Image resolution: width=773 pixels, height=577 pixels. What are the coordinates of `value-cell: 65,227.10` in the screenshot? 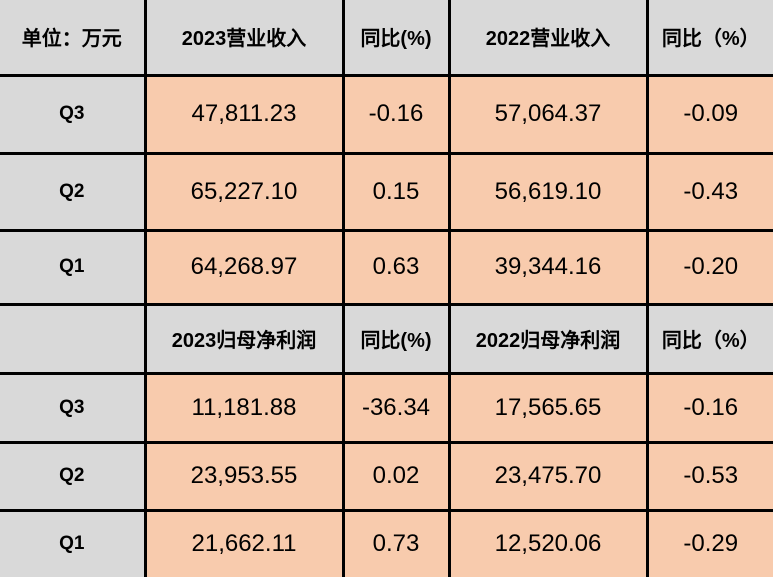 It's located at (244, 191).